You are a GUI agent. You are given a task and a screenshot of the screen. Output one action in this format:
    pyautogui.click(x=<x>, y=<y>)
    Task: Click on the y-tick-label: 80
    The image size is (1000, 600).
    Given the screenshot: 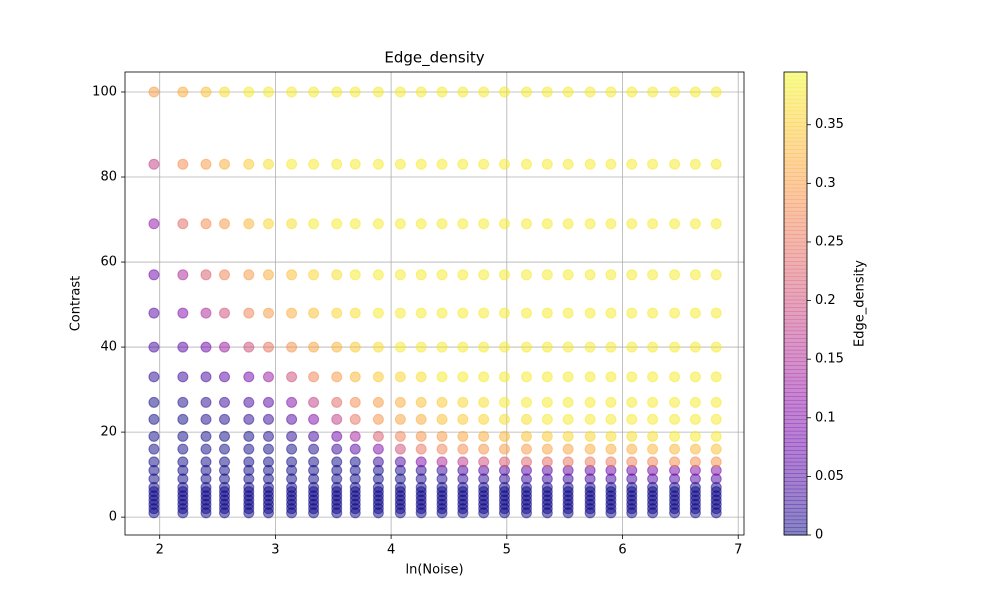 What is the action you would take?
    pyautogui.click(x=108, y=177)
    